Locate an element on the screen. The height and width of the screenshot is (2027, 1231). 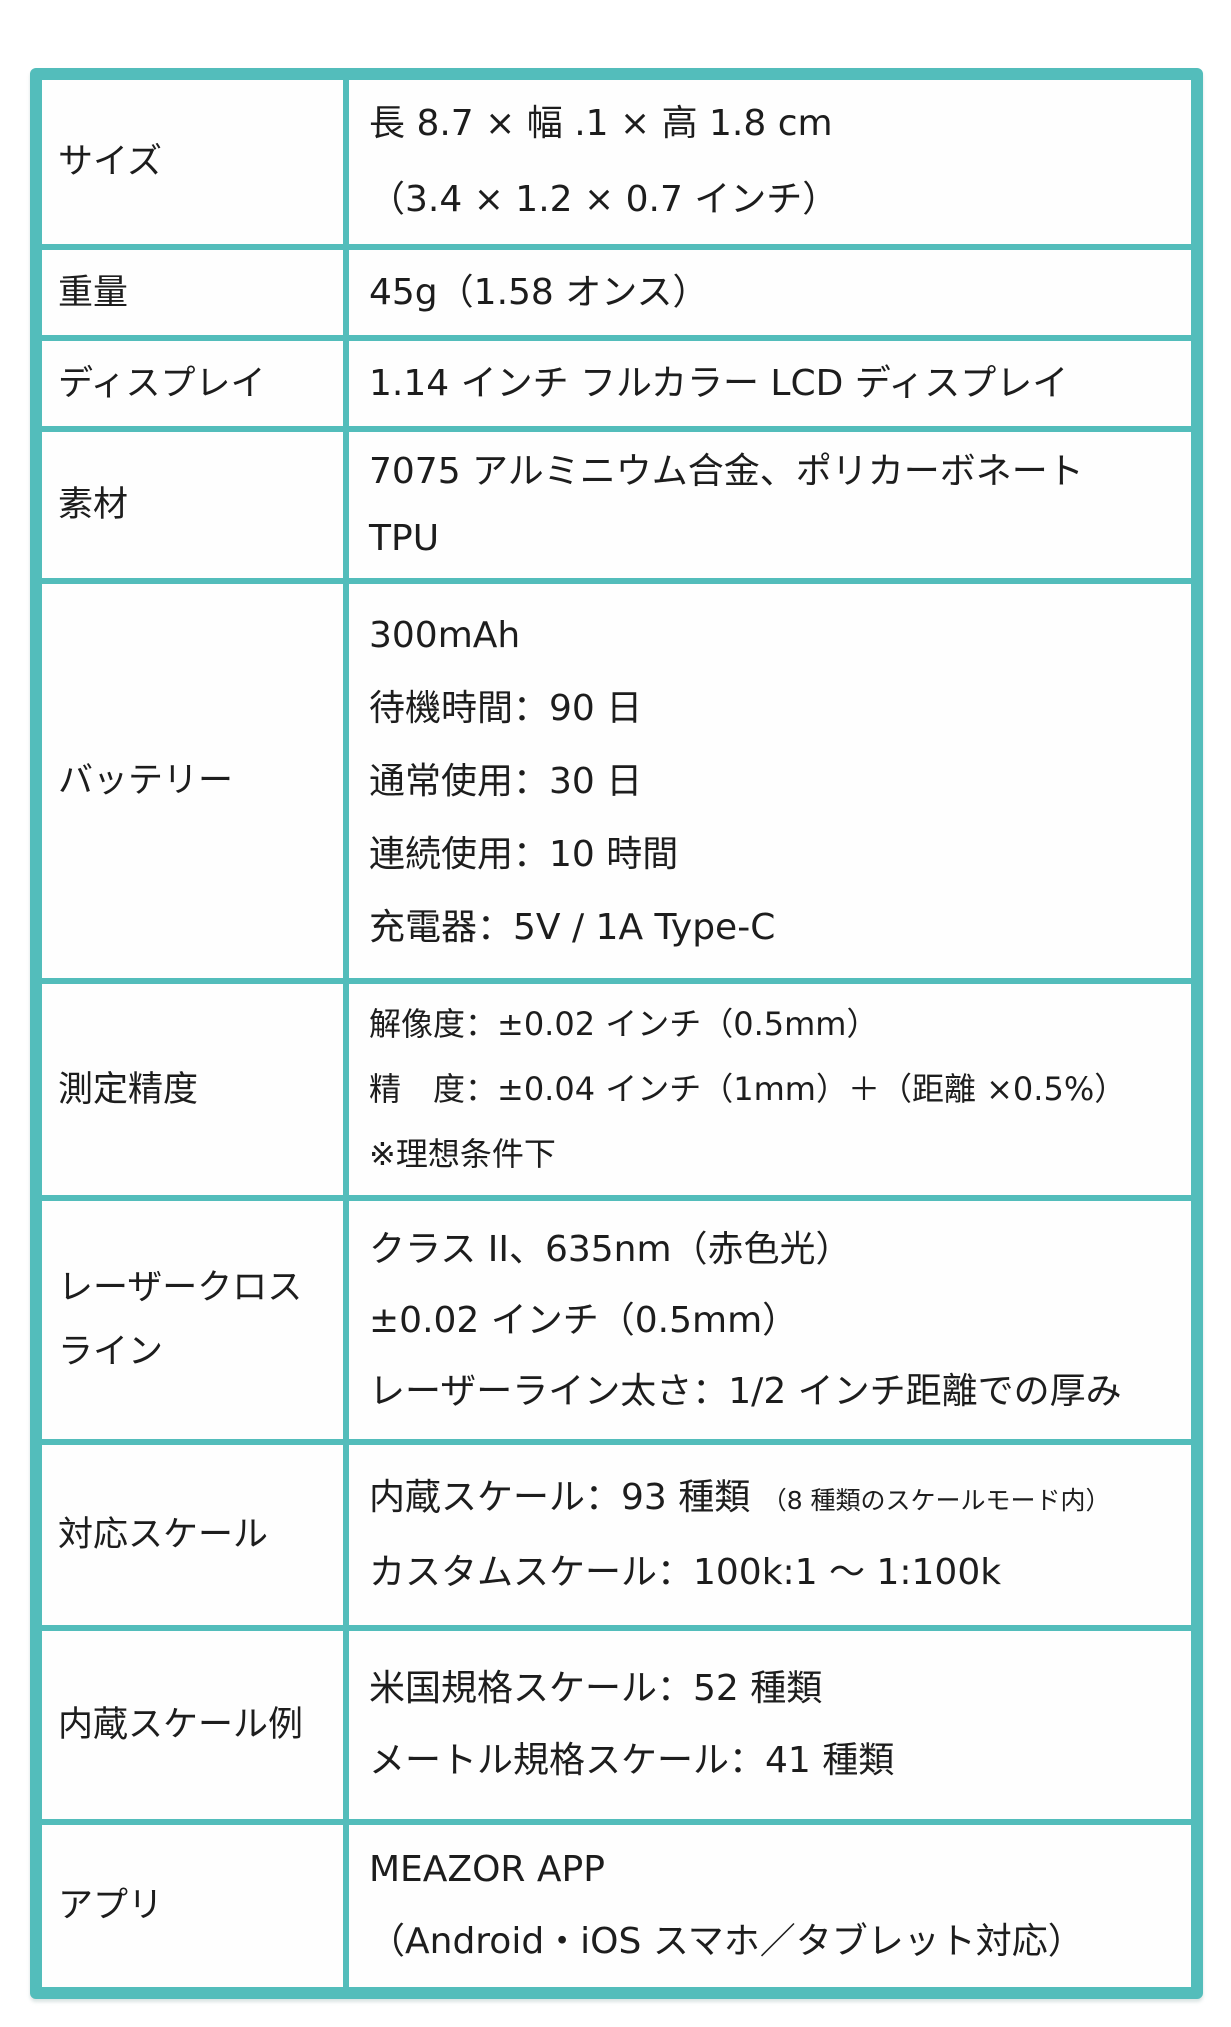
value-line: 待機時間：90 日 is located at coordinates (506, 708).